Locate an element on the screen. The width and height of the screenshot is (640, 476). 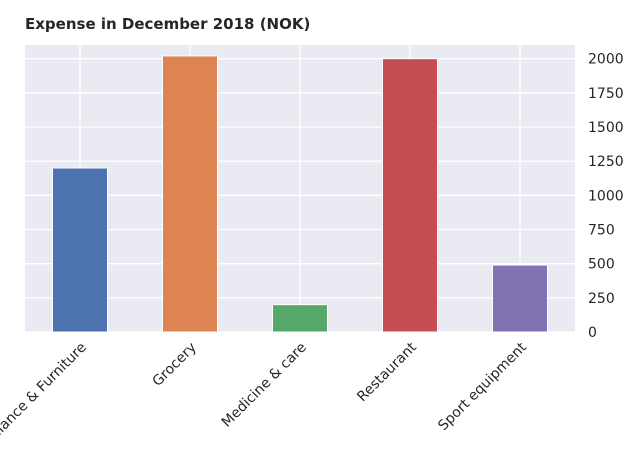
y-tick-label: 2000 is located at coordinates (606, 60).